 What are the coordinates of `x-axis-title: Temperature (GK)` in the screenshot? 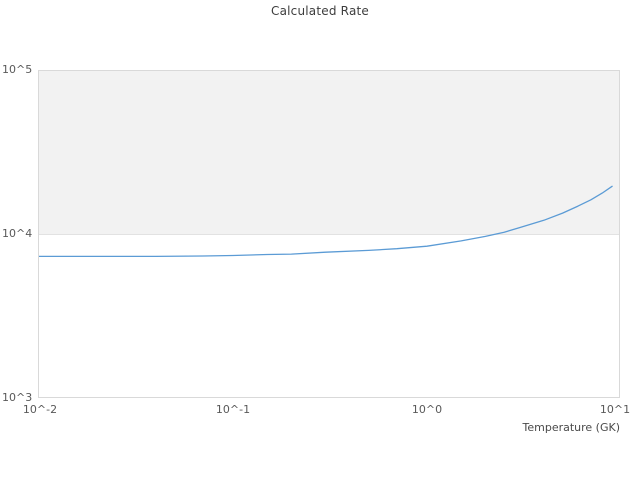 It's located at (571, 427).